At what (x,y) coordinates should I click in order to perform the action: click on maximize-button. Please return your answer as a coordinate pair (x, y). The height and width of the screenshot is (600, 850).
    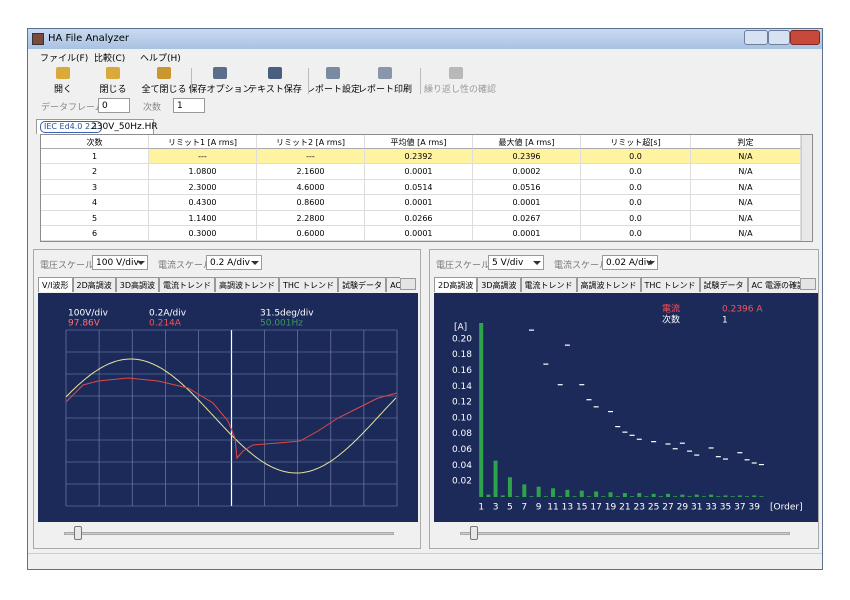
    Looking at the image, I should click on (779, 37).